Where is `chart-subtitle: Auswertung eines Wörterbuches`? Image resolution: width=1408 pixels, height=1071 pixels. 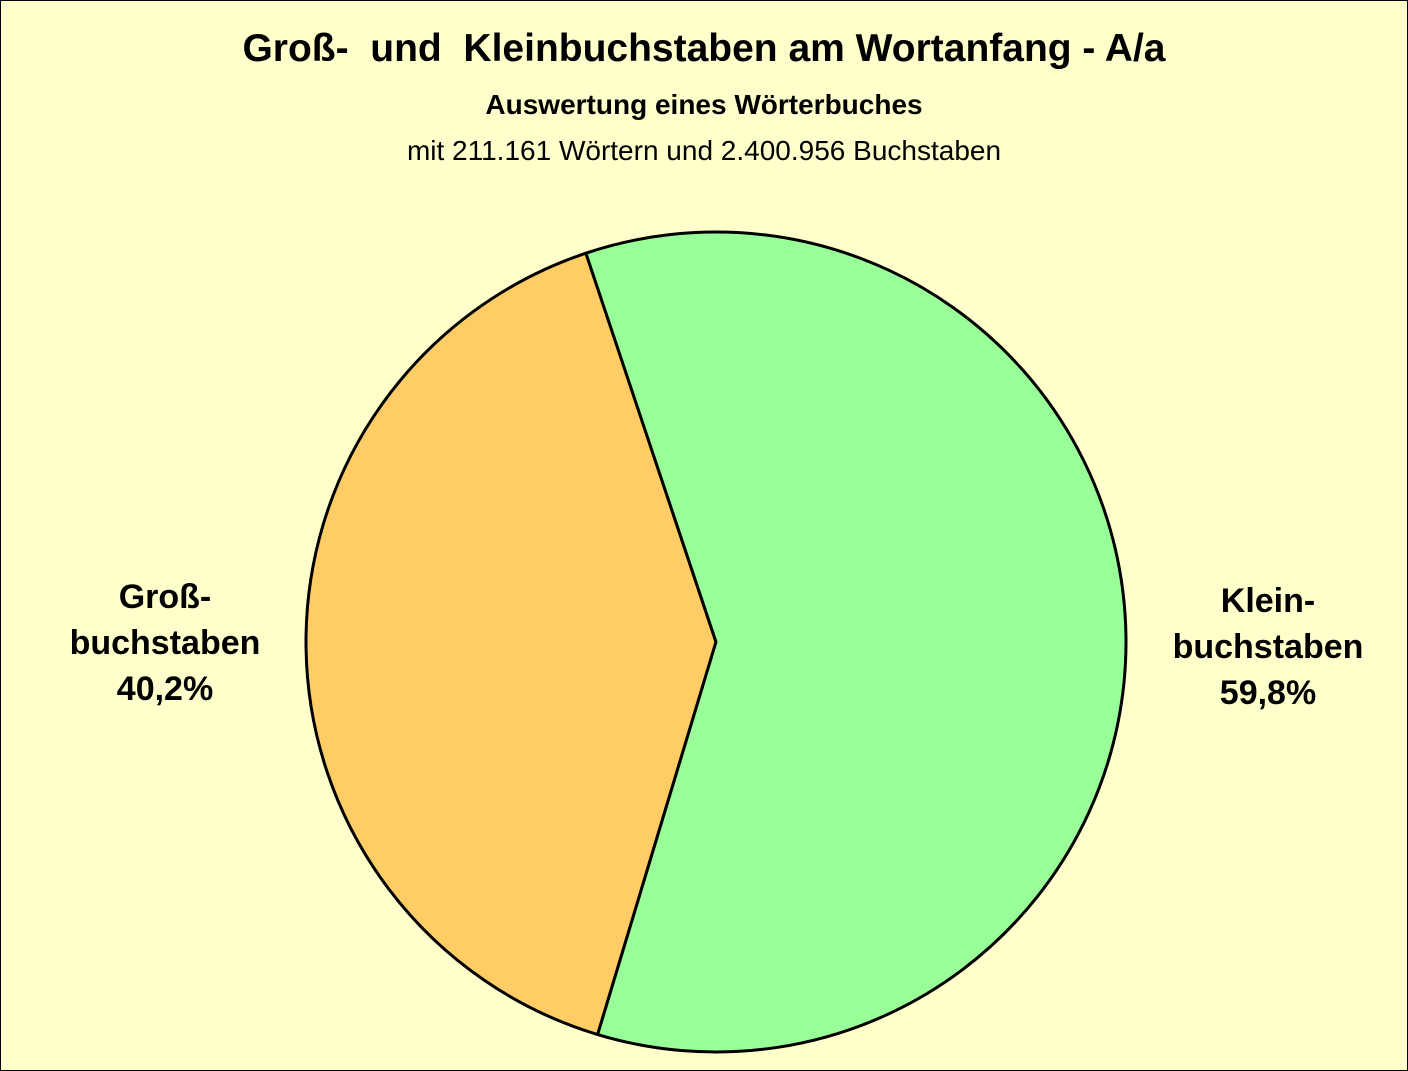
chart-subtitle: Auswertung eines Wörterbuches is located at coordinates (704, 104).